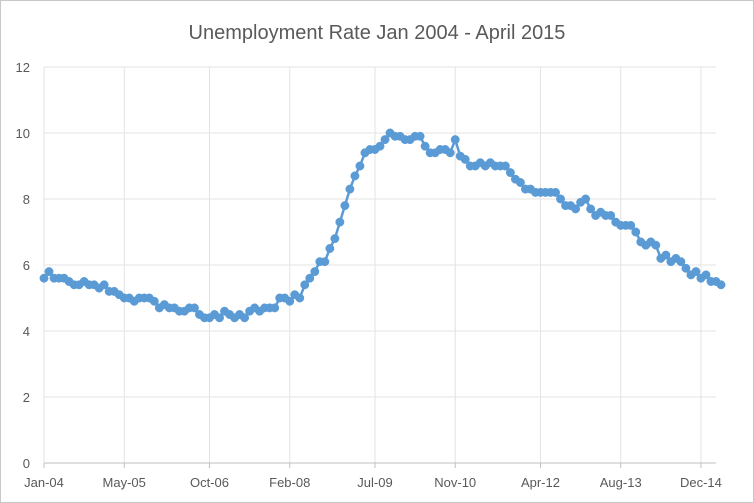 Image resolution: width=754 pixels, height=503 pixels. I want to click on y-axis-tick-labels: 0 2 4 6 8 10 12, so click(23, 265).